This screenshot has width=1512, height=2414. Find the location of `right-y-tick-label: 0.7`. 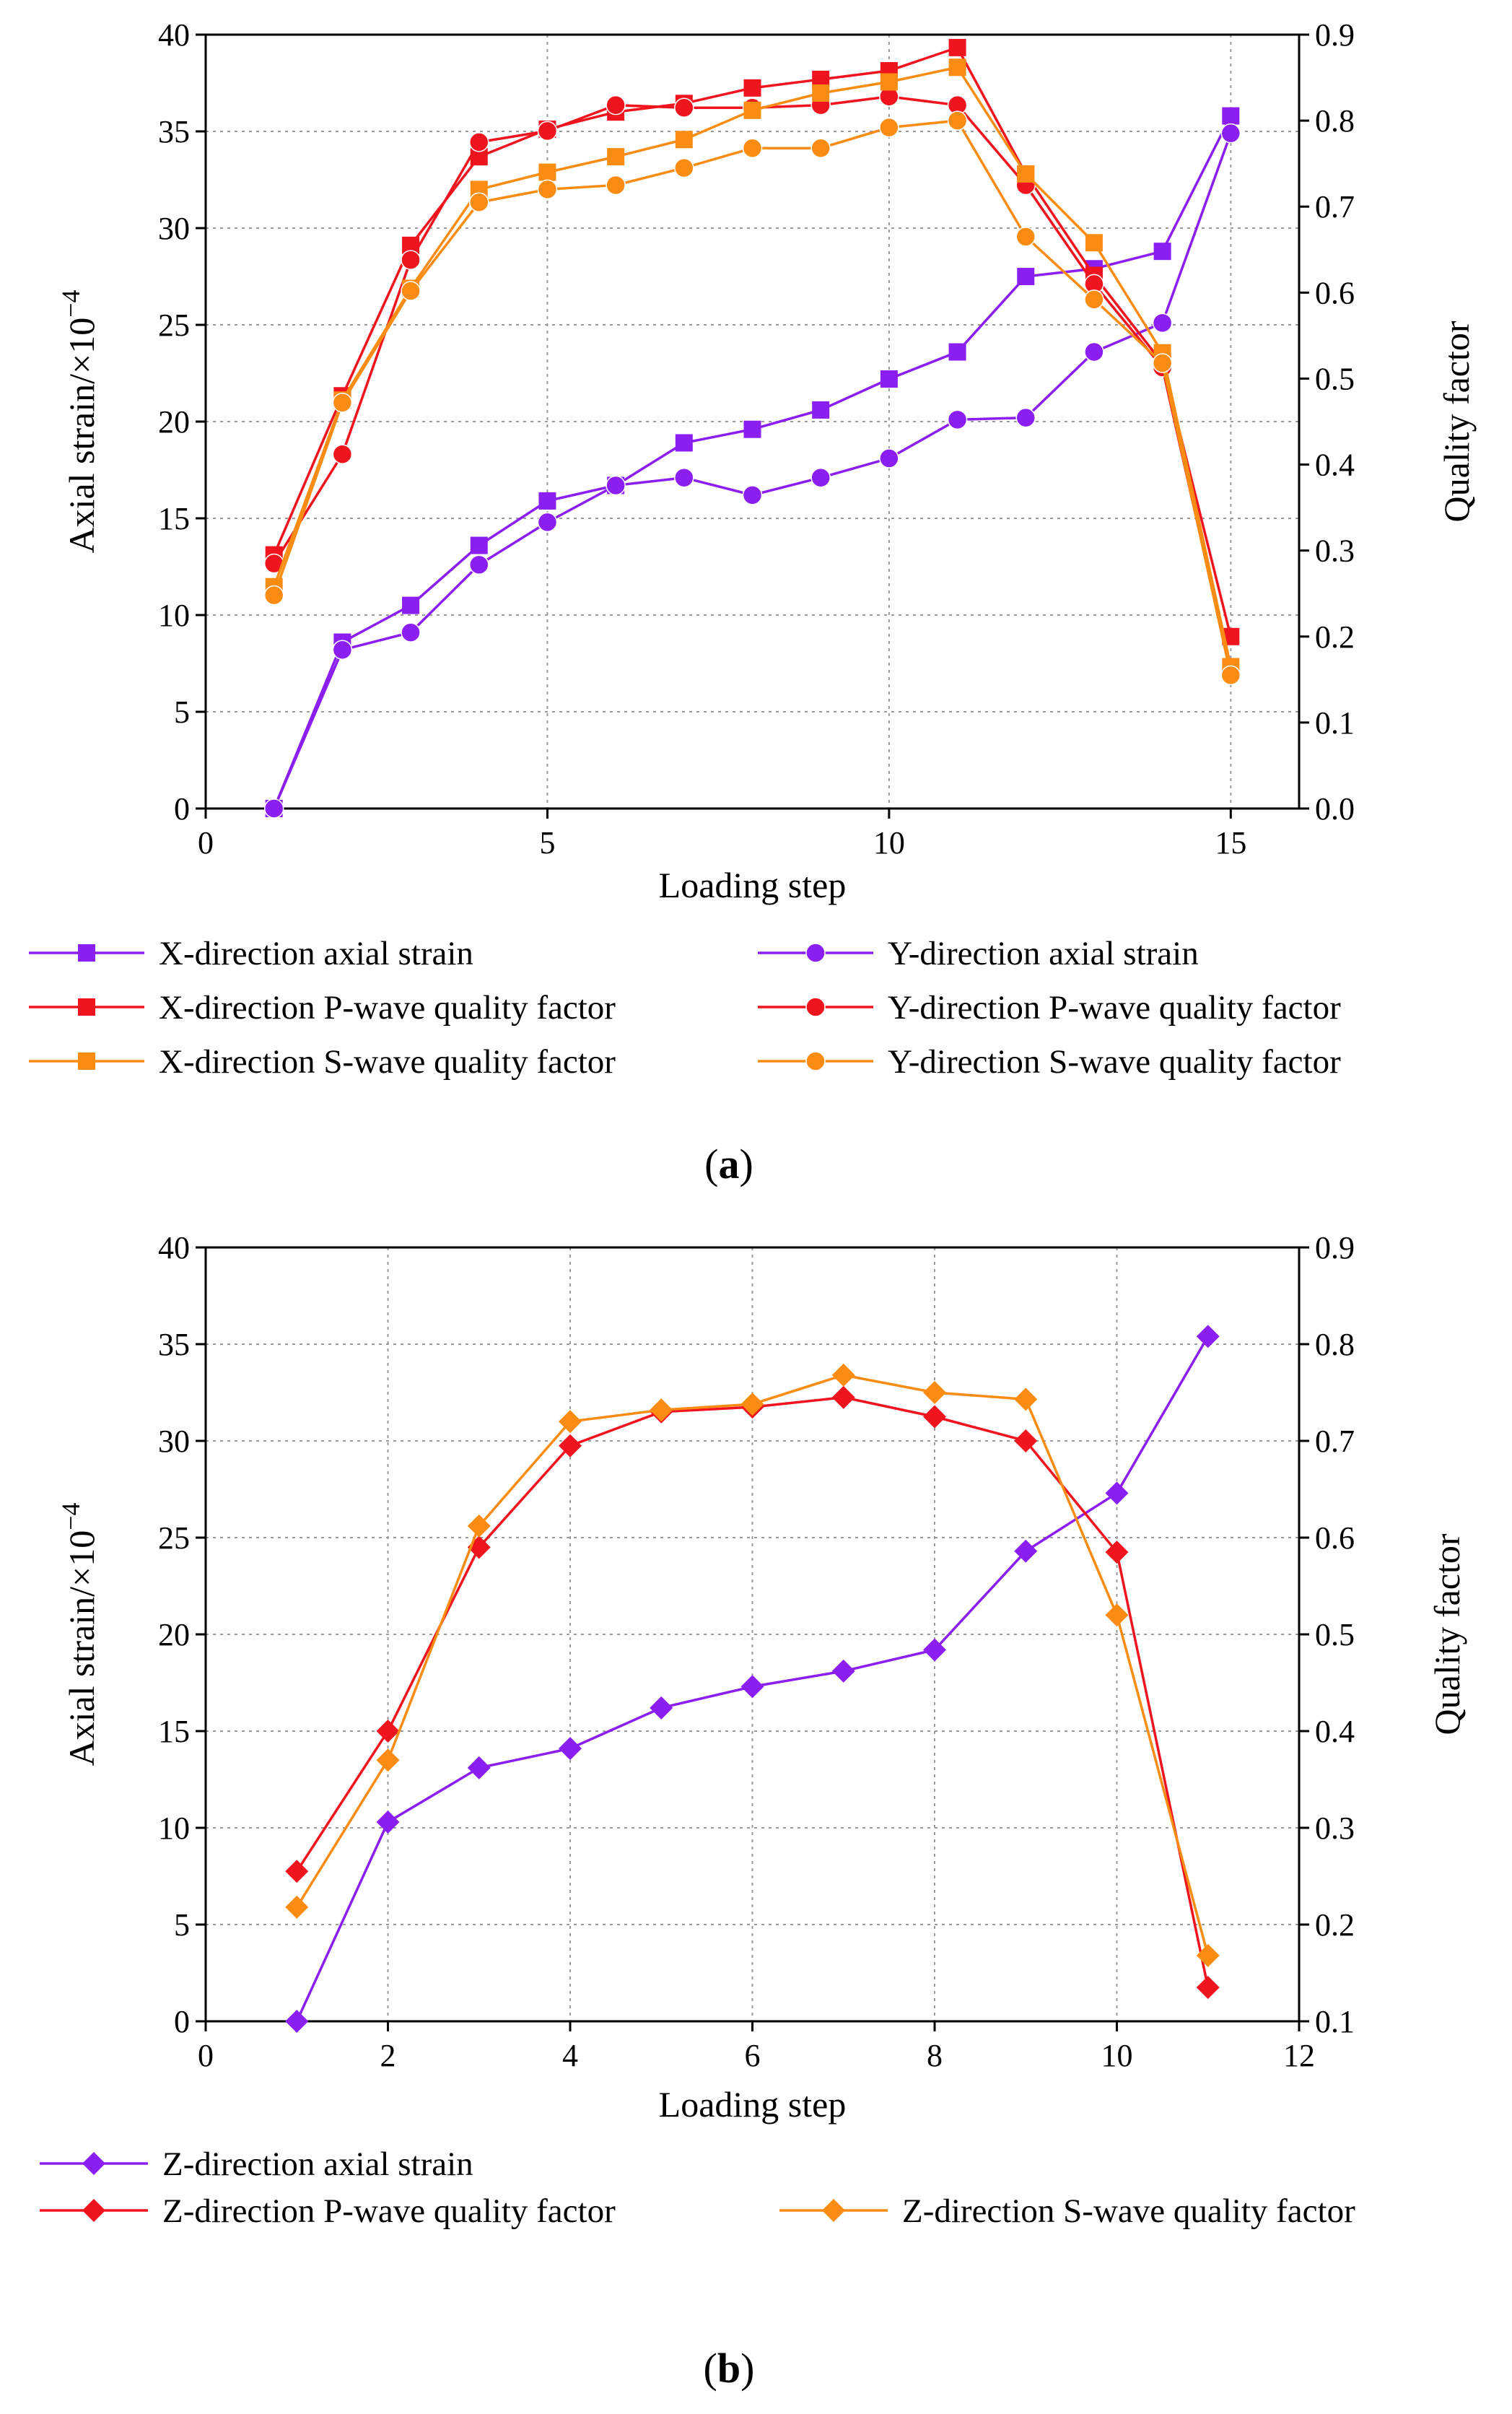

right-y-tick-label: 0.7 is located at coordinates (1335, 207).